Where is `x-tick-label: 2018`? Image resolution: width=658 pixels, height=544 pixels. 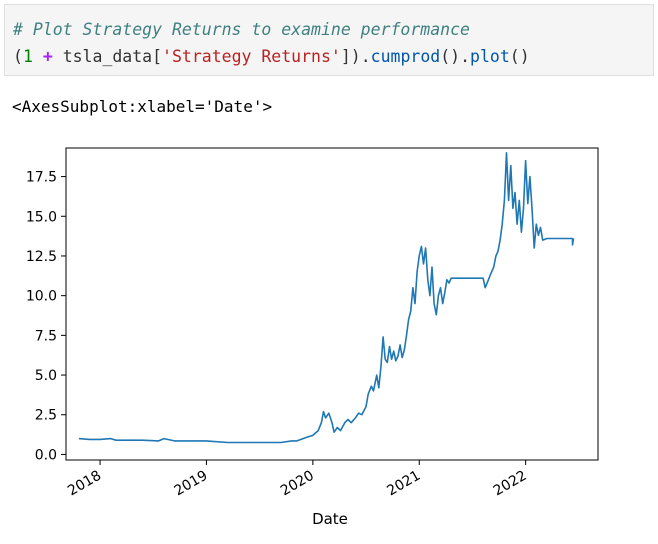
x-tick-label: 2018 is located at coordinates (84, 484).